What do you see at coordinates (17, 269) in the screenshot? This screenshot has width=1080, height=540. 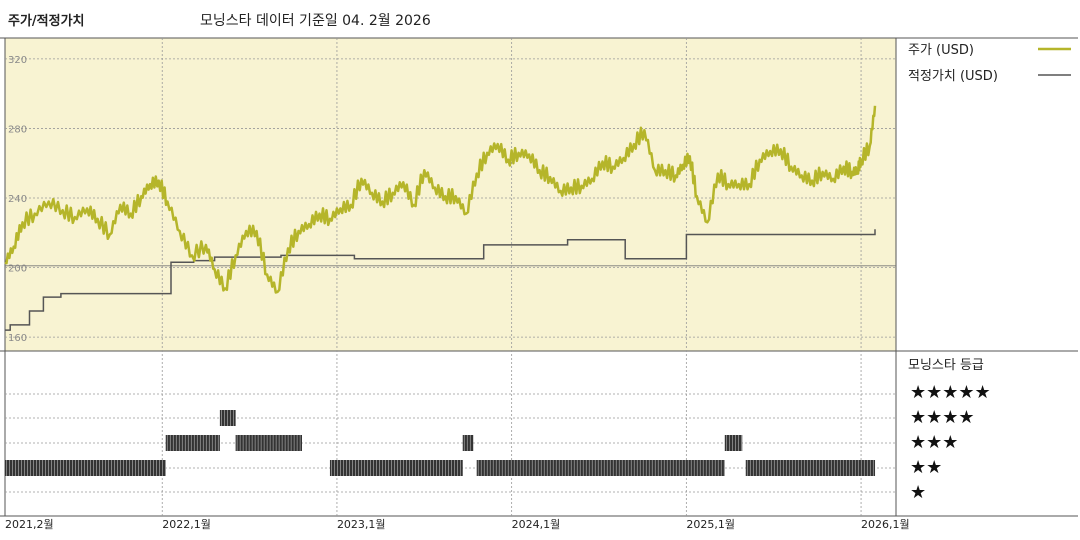 I see `y-tick-label: 200` at bounding box center [17, 269].